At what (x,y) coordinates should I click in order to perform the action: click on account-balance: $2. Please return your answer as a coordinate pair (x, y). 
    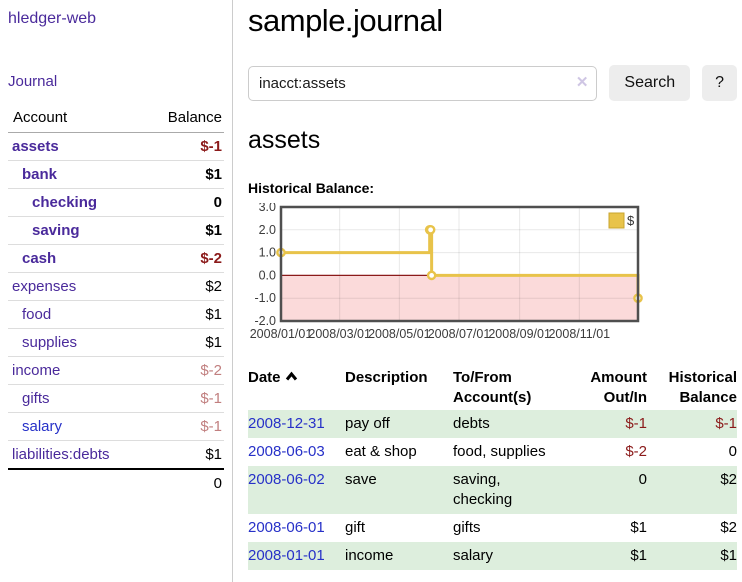
    Looking at the image, I should click on (183, 286).